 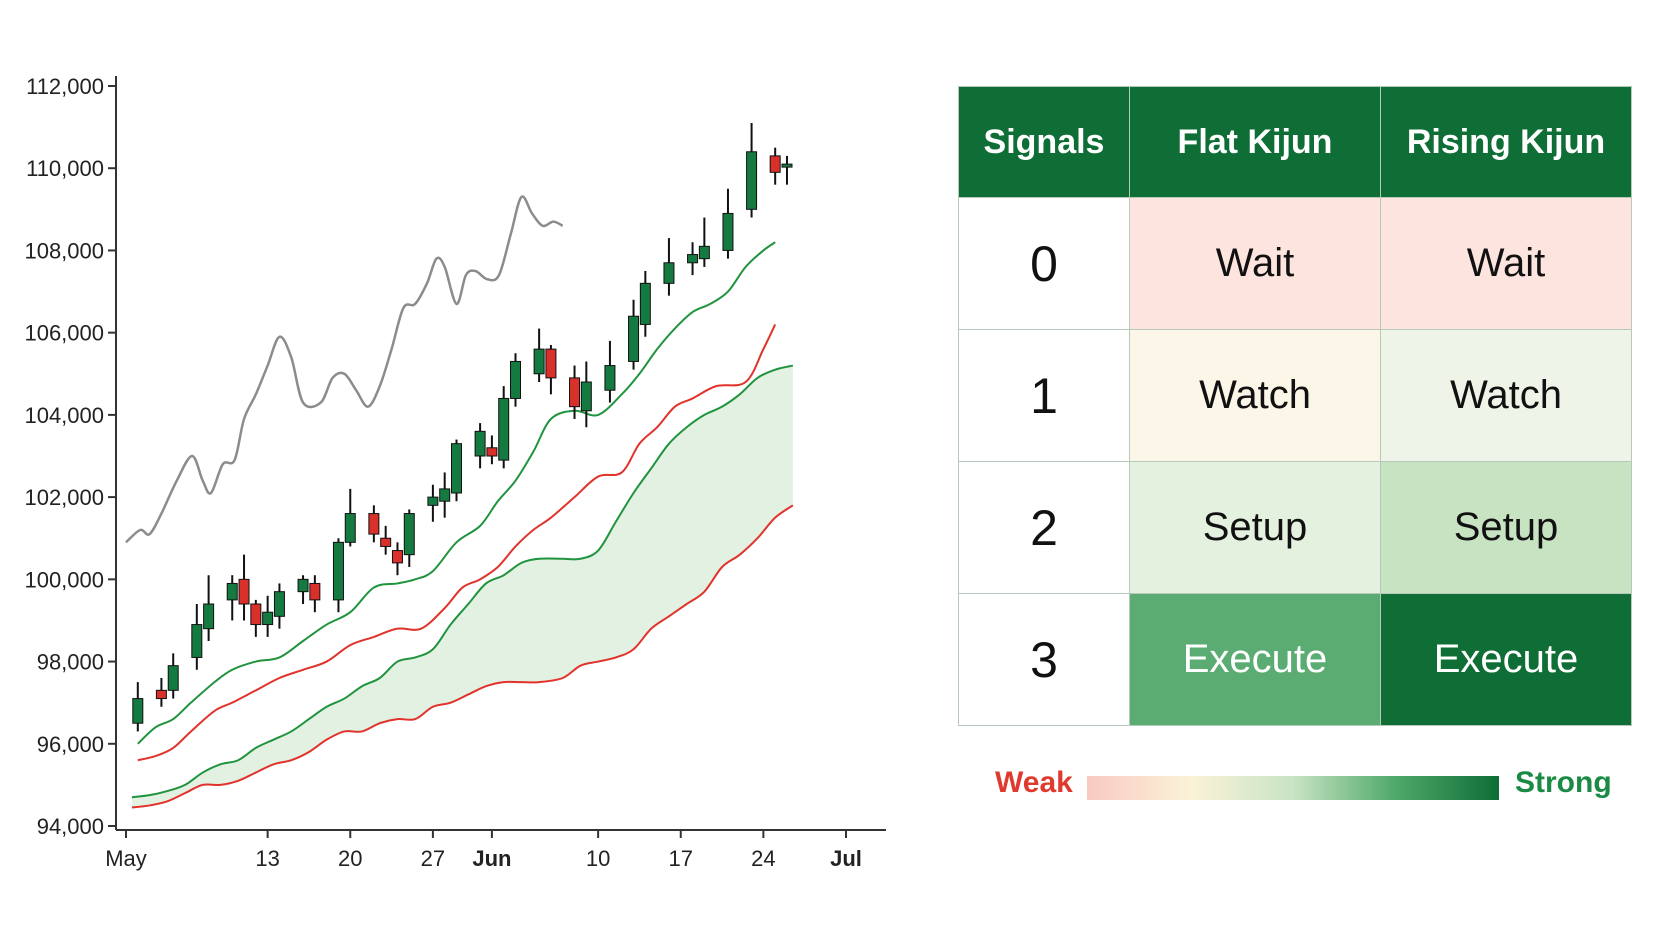 I want to click on rising-kijun-action: Wait, so click(x=1506, y=263).